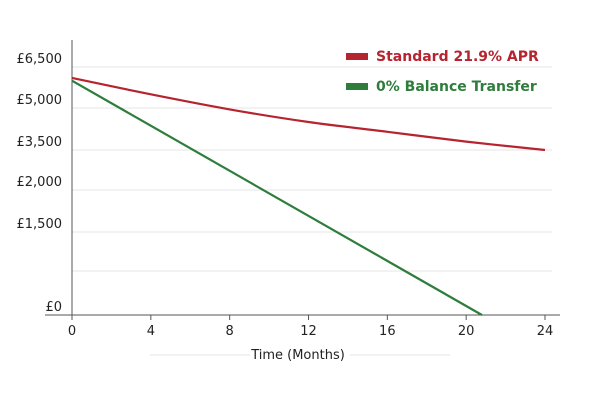 The image size is (600, 400). Describe the element at coordinates (297, 355) in the screenshot. I see `x-axis-title: Time (Months)` at that location.